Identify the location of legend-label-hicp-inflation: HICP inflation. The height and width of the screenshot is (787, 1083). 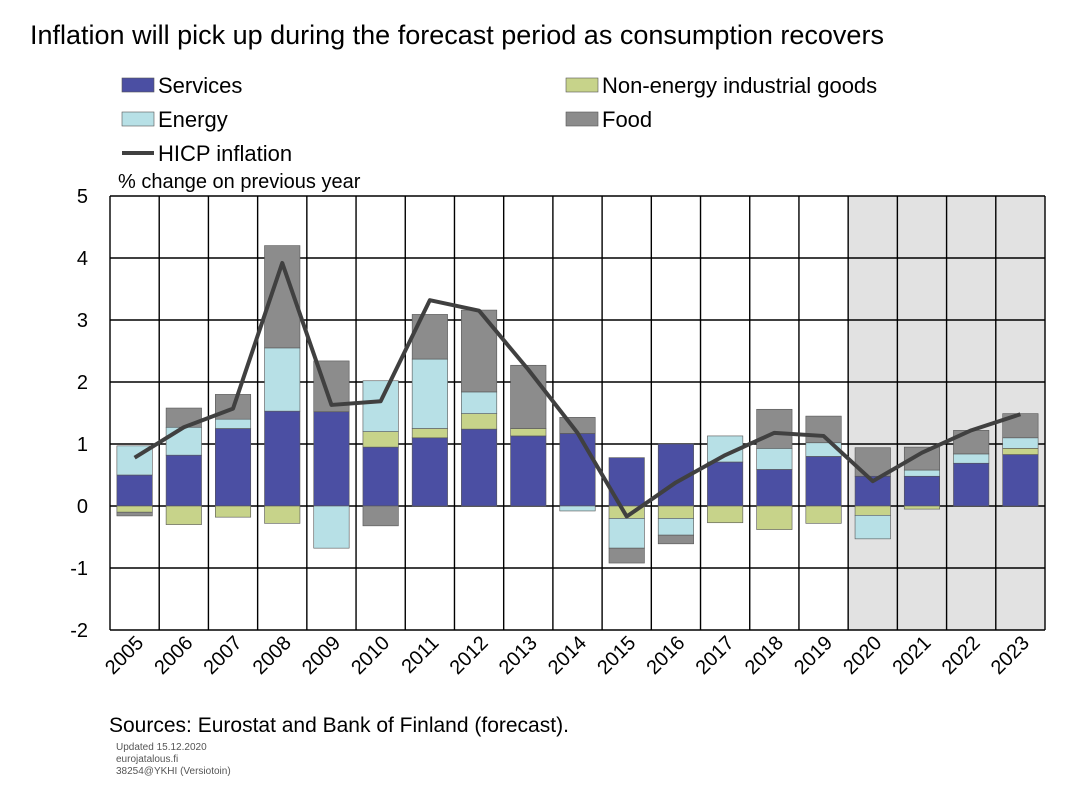
(225, 153).